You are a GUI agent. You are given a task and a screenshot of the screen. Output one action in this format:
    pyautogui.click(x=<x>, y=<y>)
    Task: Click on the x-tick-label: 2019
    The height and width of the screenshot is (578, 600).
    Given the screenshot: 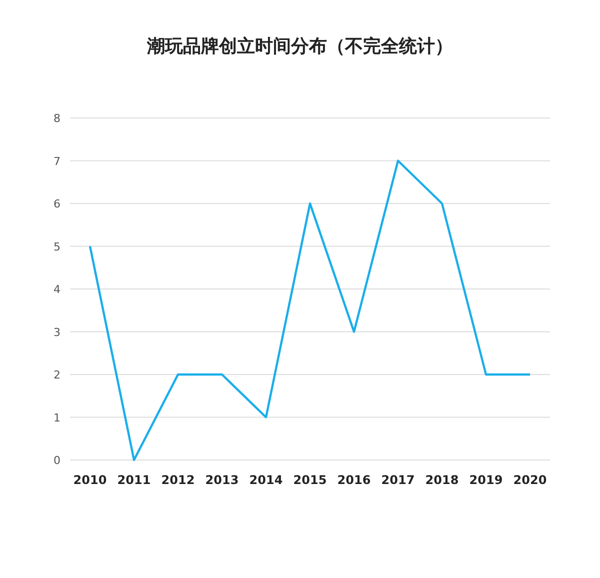 What is the action you would take?
    pyautogui.click(x=486, y=480)
    